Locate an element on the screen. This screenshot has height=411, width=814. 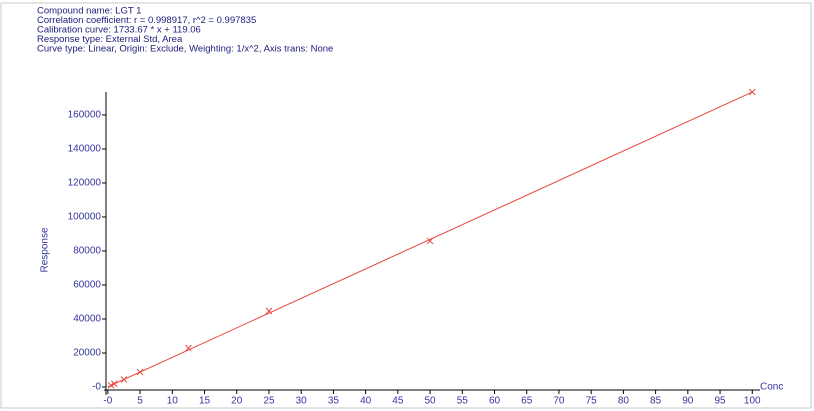
x-tick-label: 100 is located at coordinates (752, 401).